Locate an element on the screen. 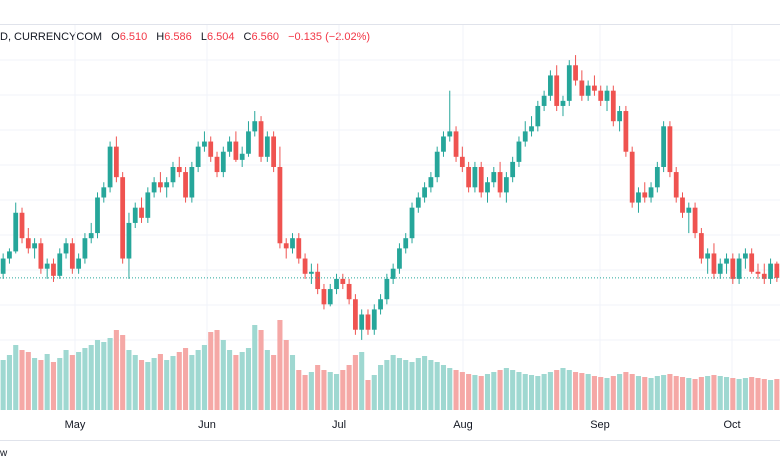 This screenshot has height=470, width=780. low-label: L is located at coordinates (203, 37).